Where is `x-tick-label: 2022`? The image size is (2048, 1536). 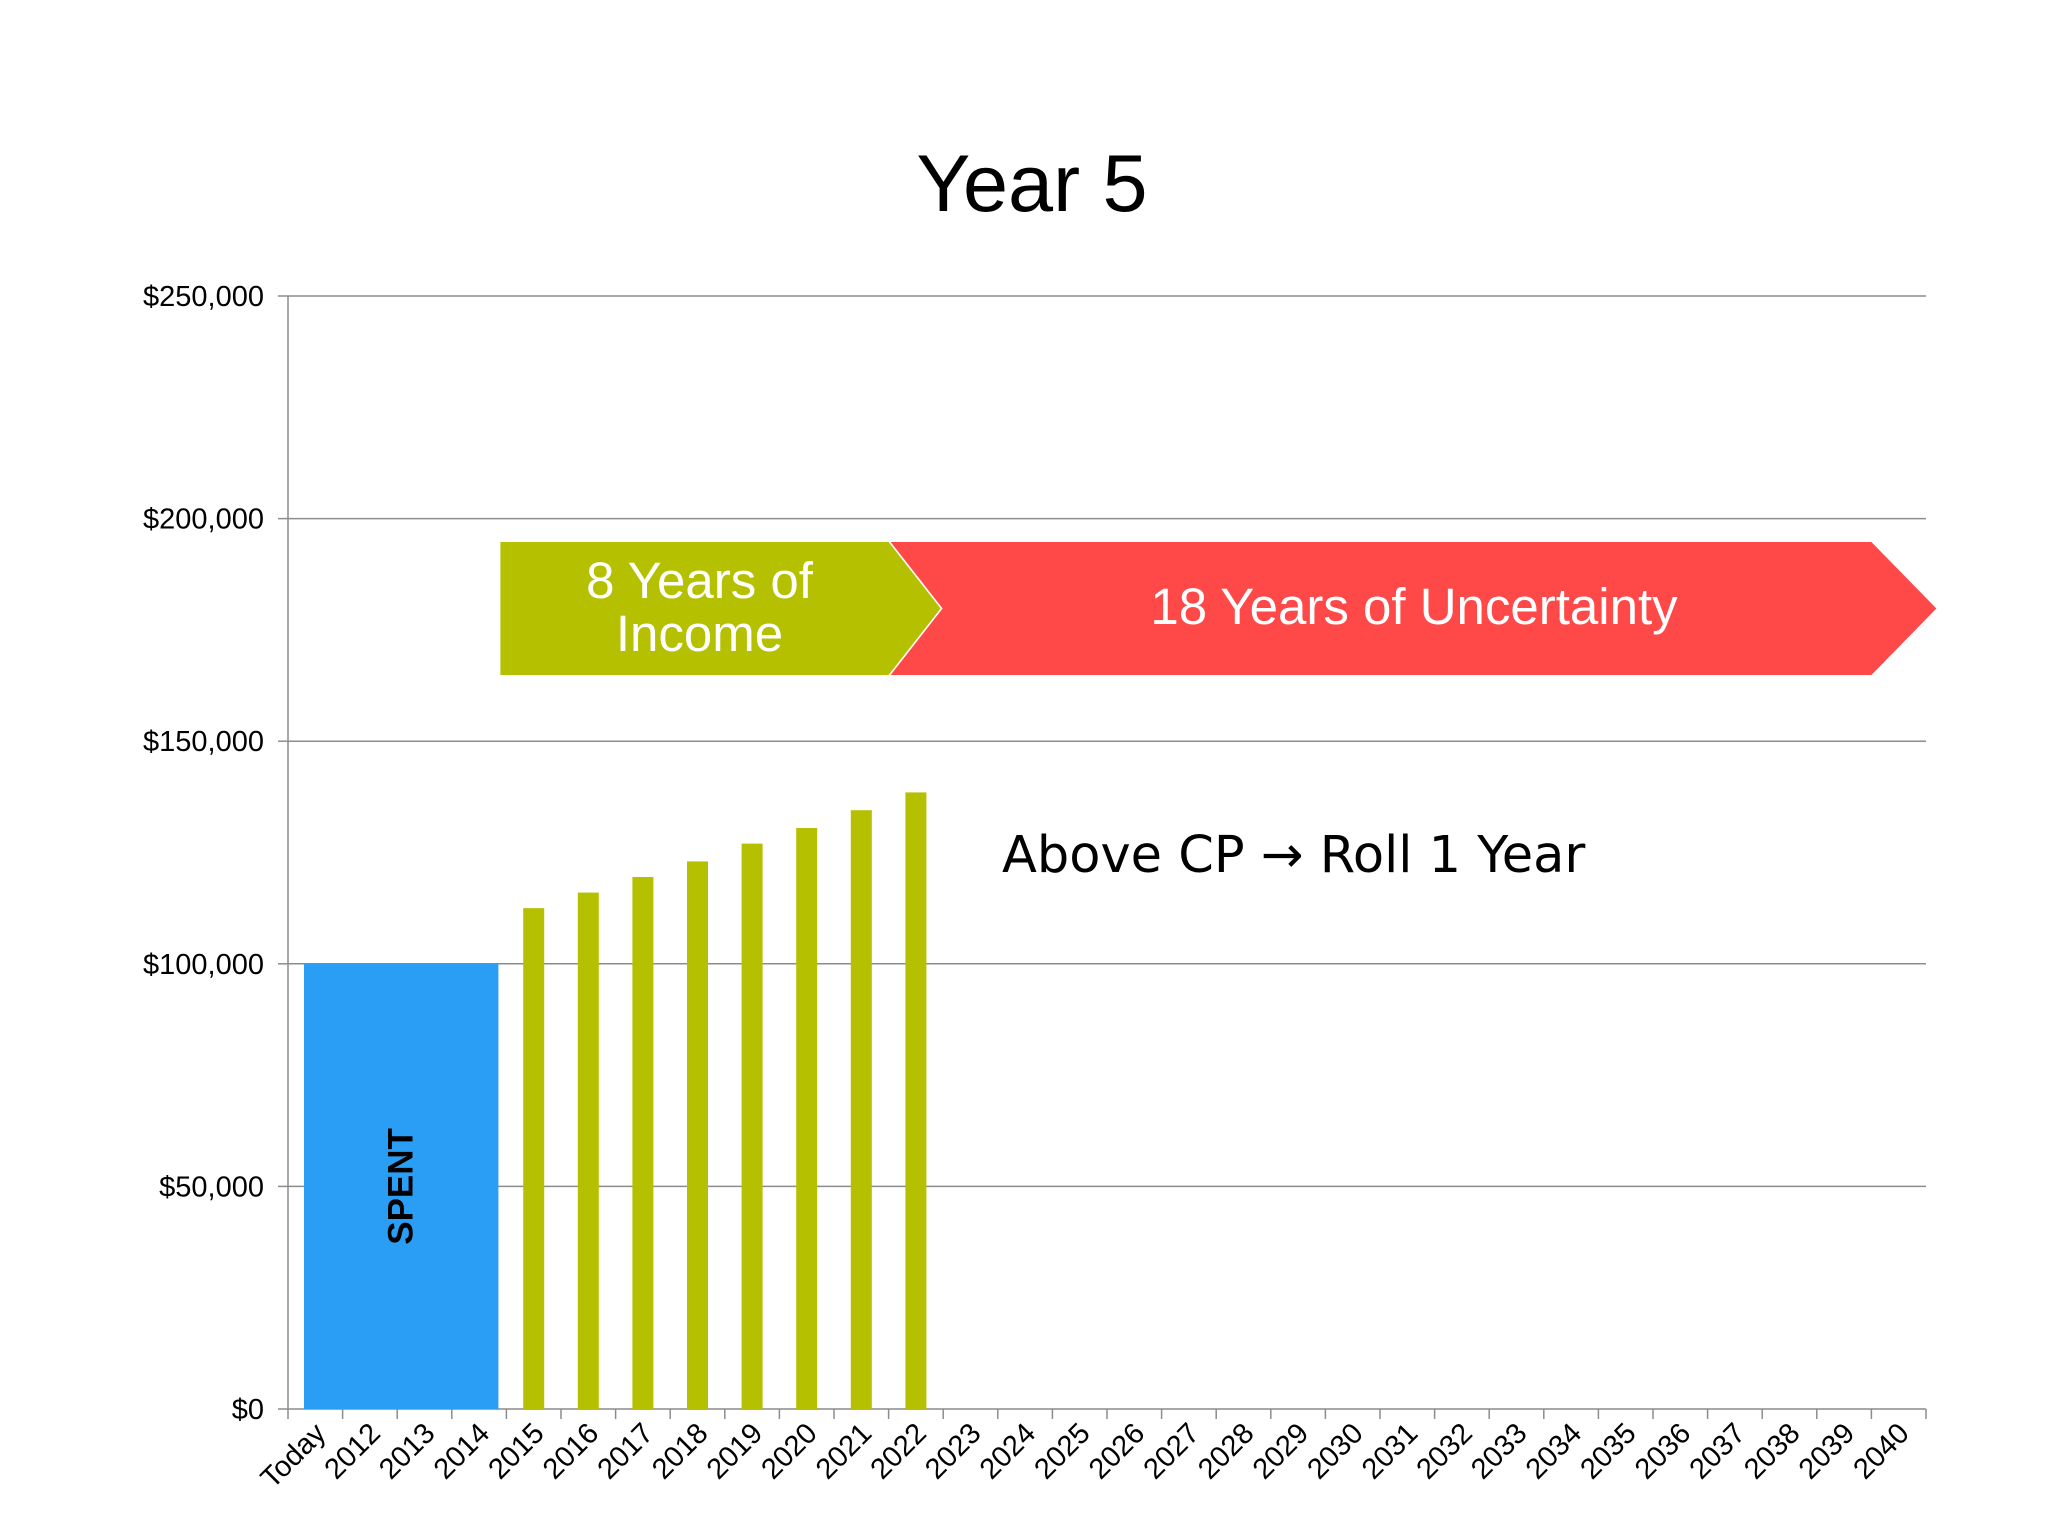 x-tick-label: 2022 is located at coordinates (899, 1451).